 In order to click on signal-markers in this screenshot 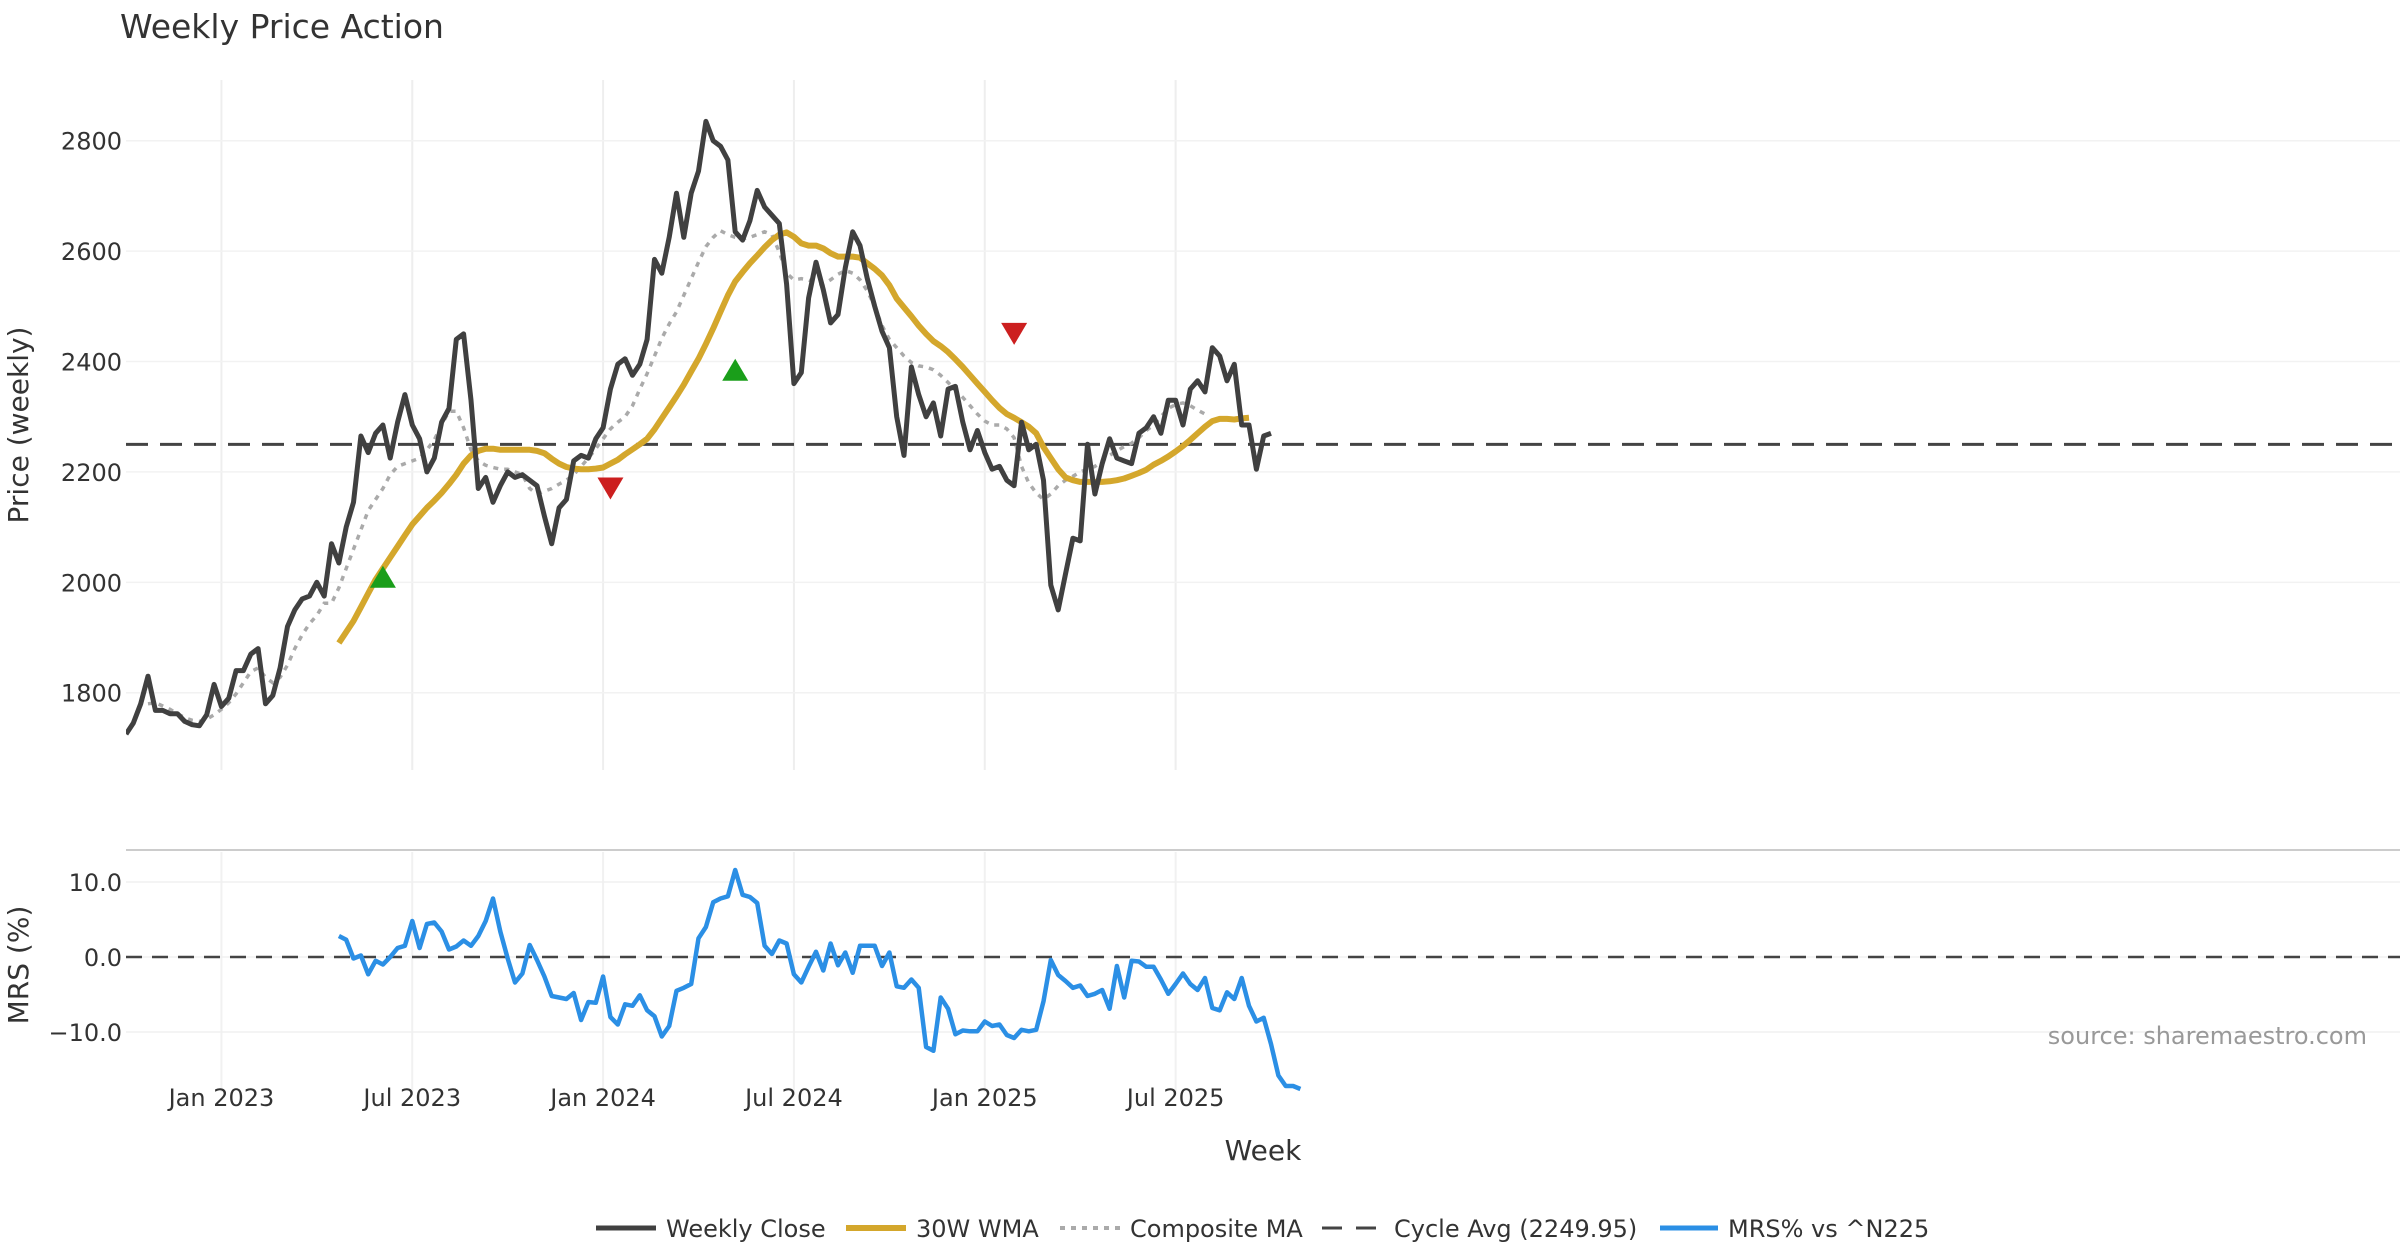, I will do `click(698, 455)`.